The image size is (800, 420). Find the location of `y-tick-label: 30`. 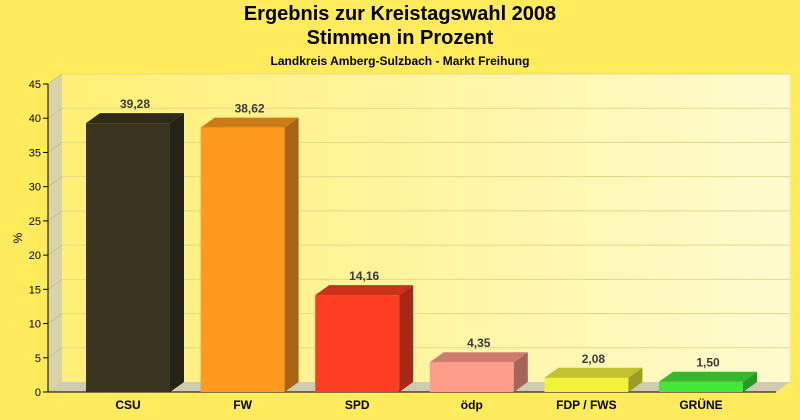

y-tick-label: 30 is located at coordinates (35, 188).